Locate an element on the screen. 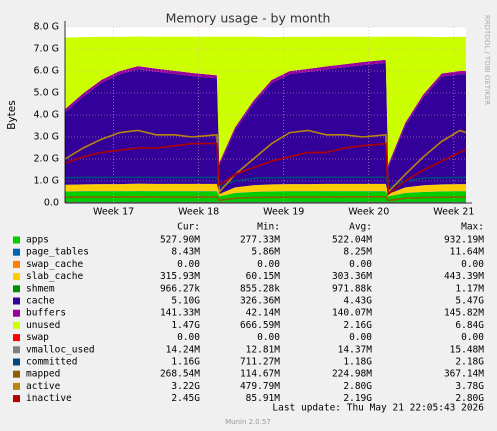 The image size is (497, 431). legend-stat: 971.88k is located at coordinates (352, 288).